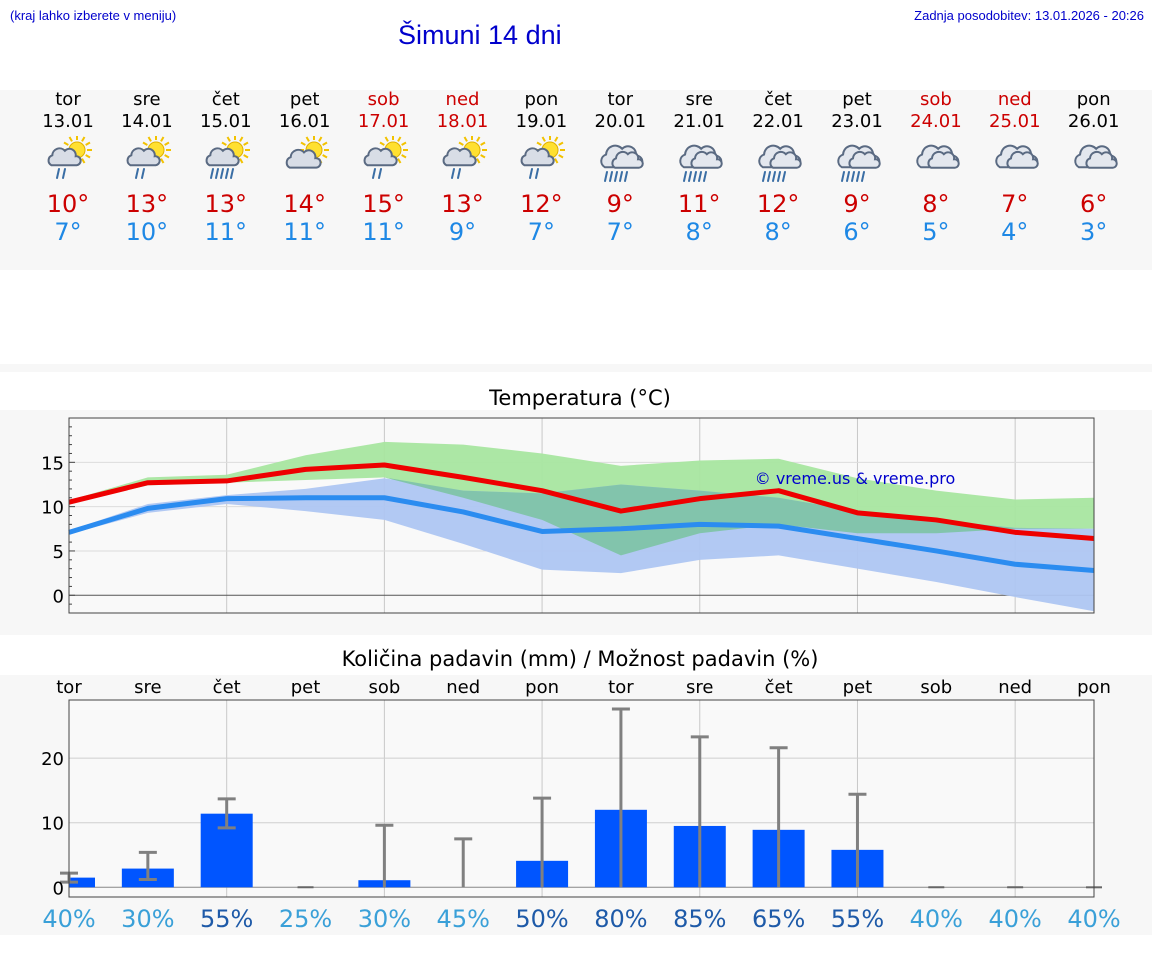 The width and height of the screenshot is (1152, 975). Describe the element at coordinates (620, 99) in the screenshot. I see `day-name: tor` at that location.